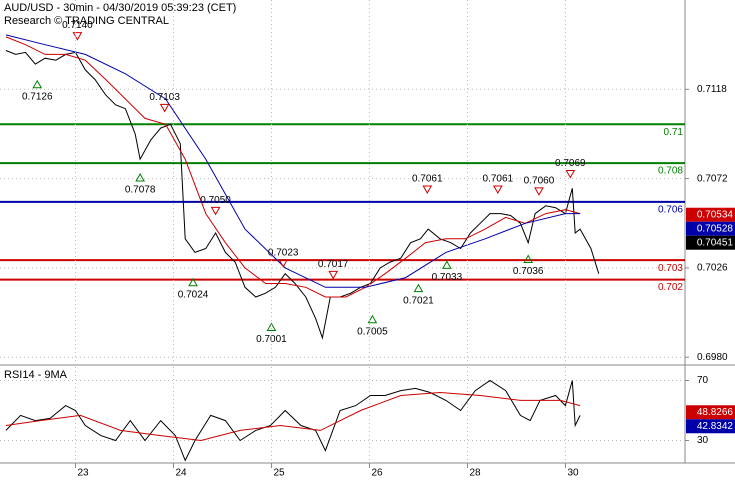 The image size is (735, 480). What do you see at coordinates (712, 178) in the screenshot?
I see `y-tick-label: 0.7072` at bounding box center [712, 178].